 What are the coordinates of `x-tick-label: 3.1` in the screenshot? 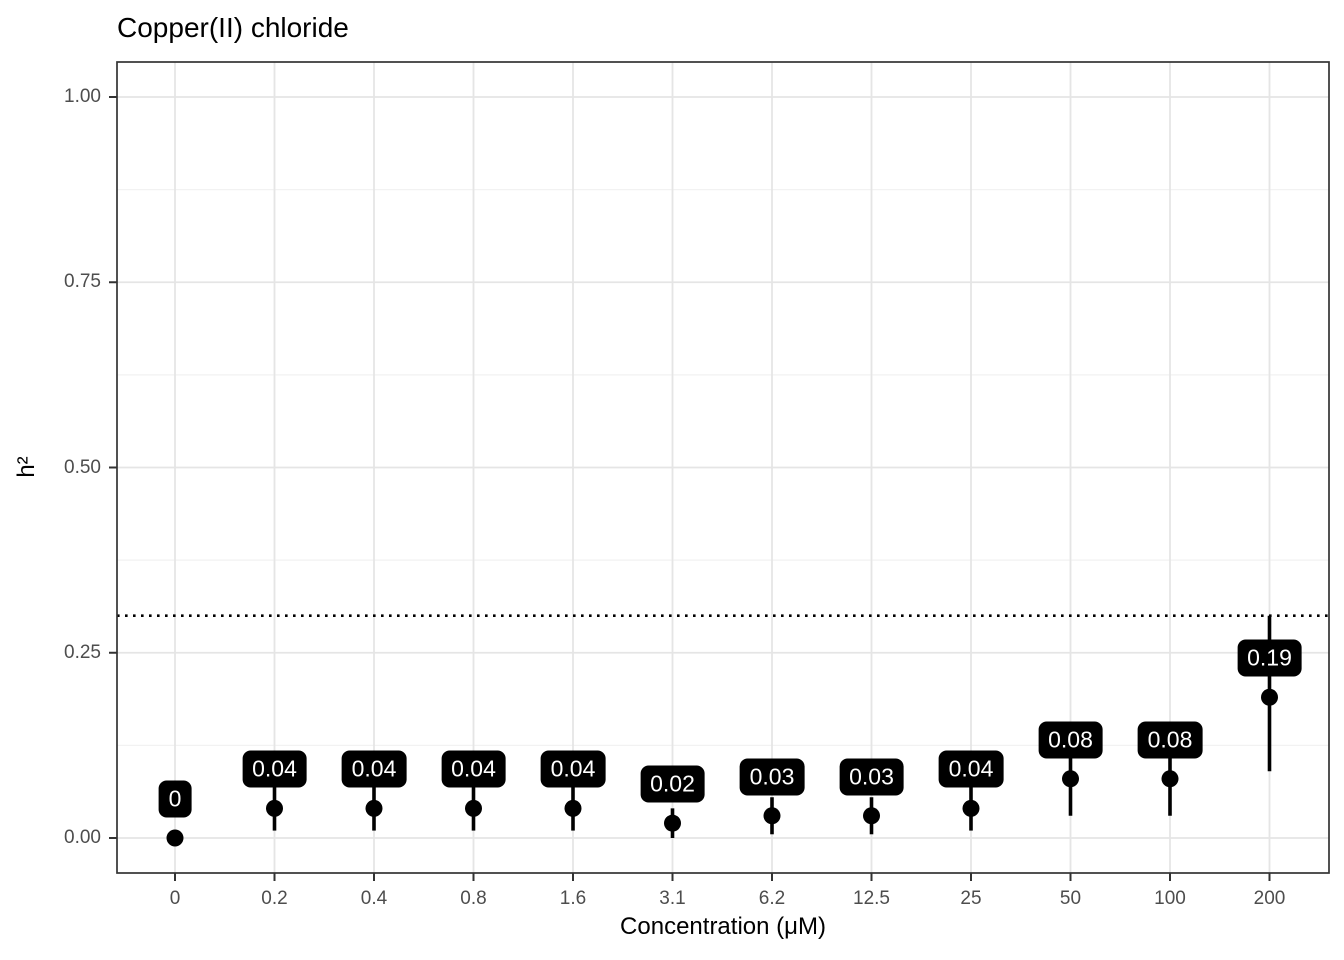 It's located at (672, 898).